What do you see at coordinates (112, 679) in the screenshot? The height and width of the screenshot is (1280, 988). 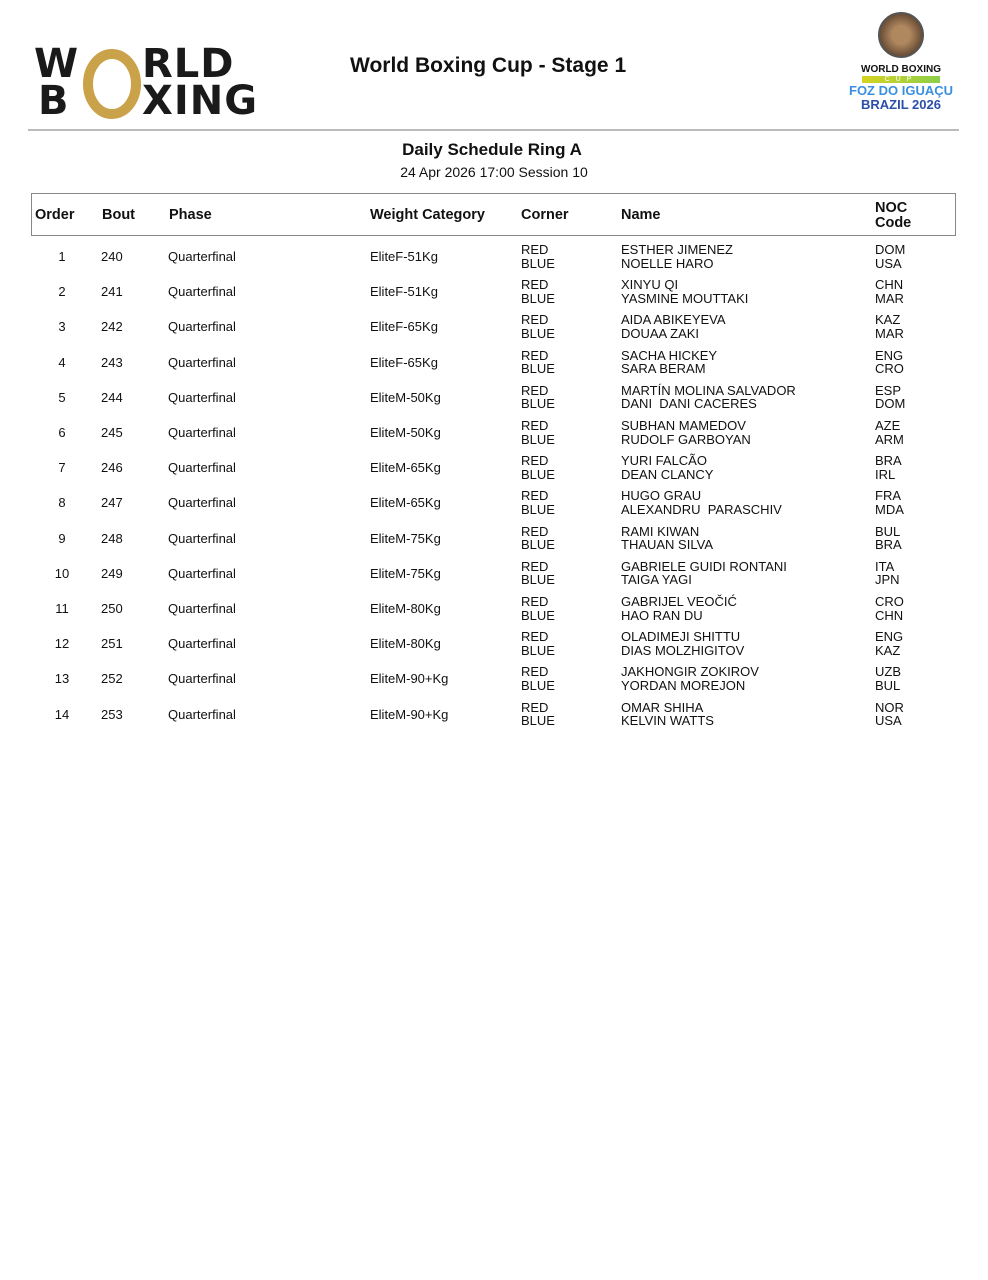 I see `bout: 252` at bounding box center [112, 679].